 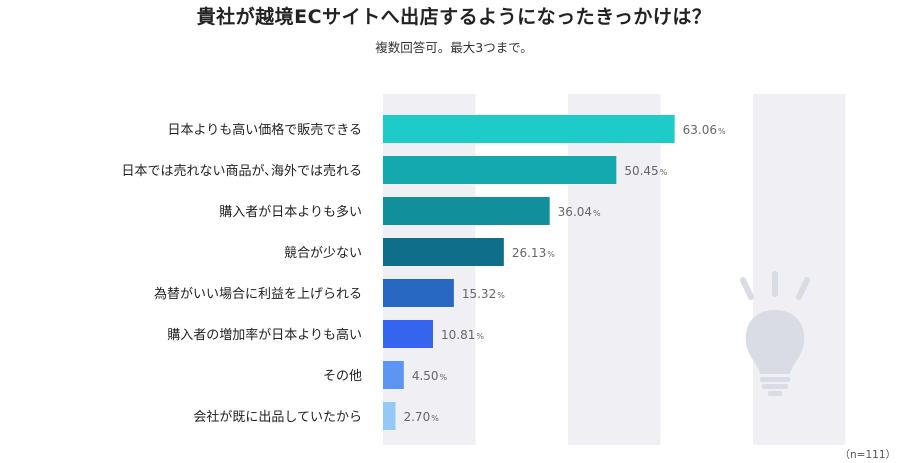 What do you see at coordinates (265, 130) in the screenshot?
I see `category-label: 日本よりも高い価格で販売できる` at bounding box center [265, 130].